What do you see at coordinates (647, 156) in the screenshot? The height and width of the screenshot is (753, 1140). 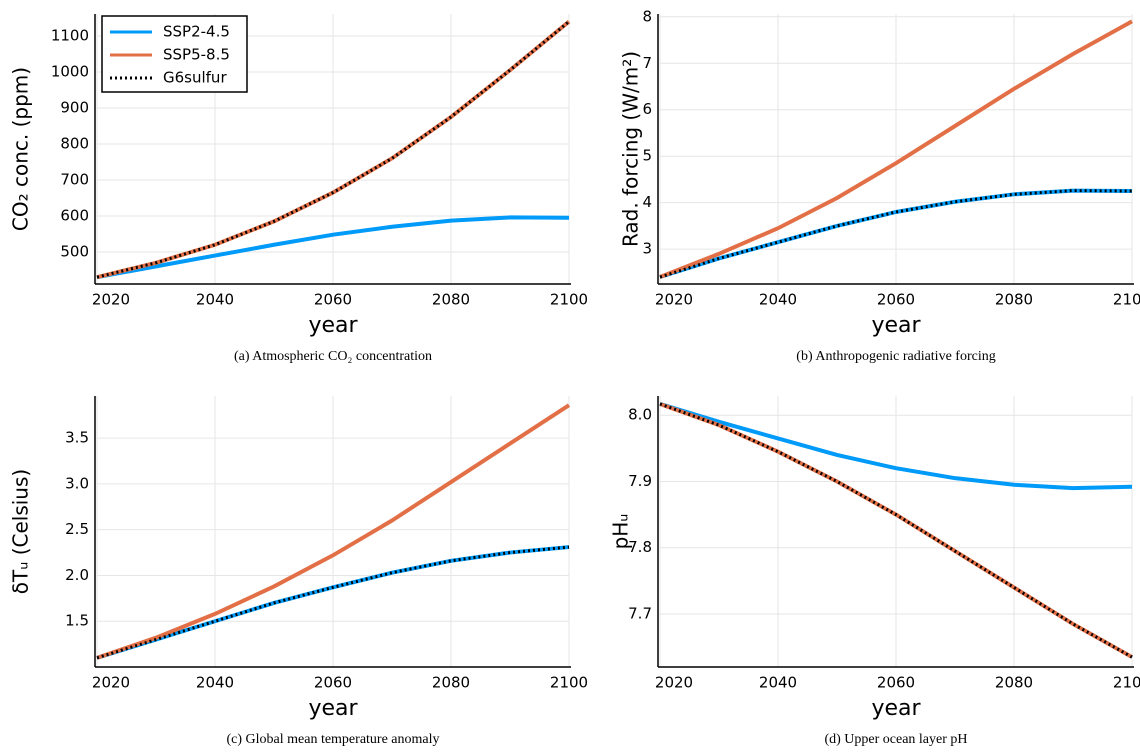 I see `y-tick-label: 5` at bounding box center [647, 156].